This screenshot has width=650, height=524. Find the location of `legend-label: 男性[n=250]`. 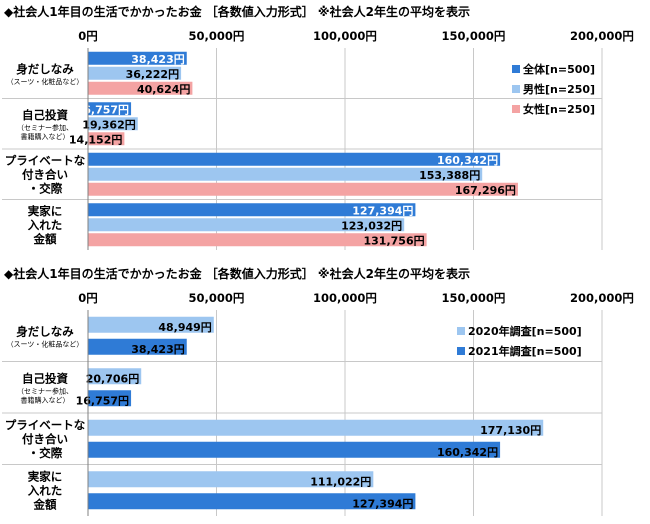

legend-label: 男性[n=250] is located at coordinates (559, 89).